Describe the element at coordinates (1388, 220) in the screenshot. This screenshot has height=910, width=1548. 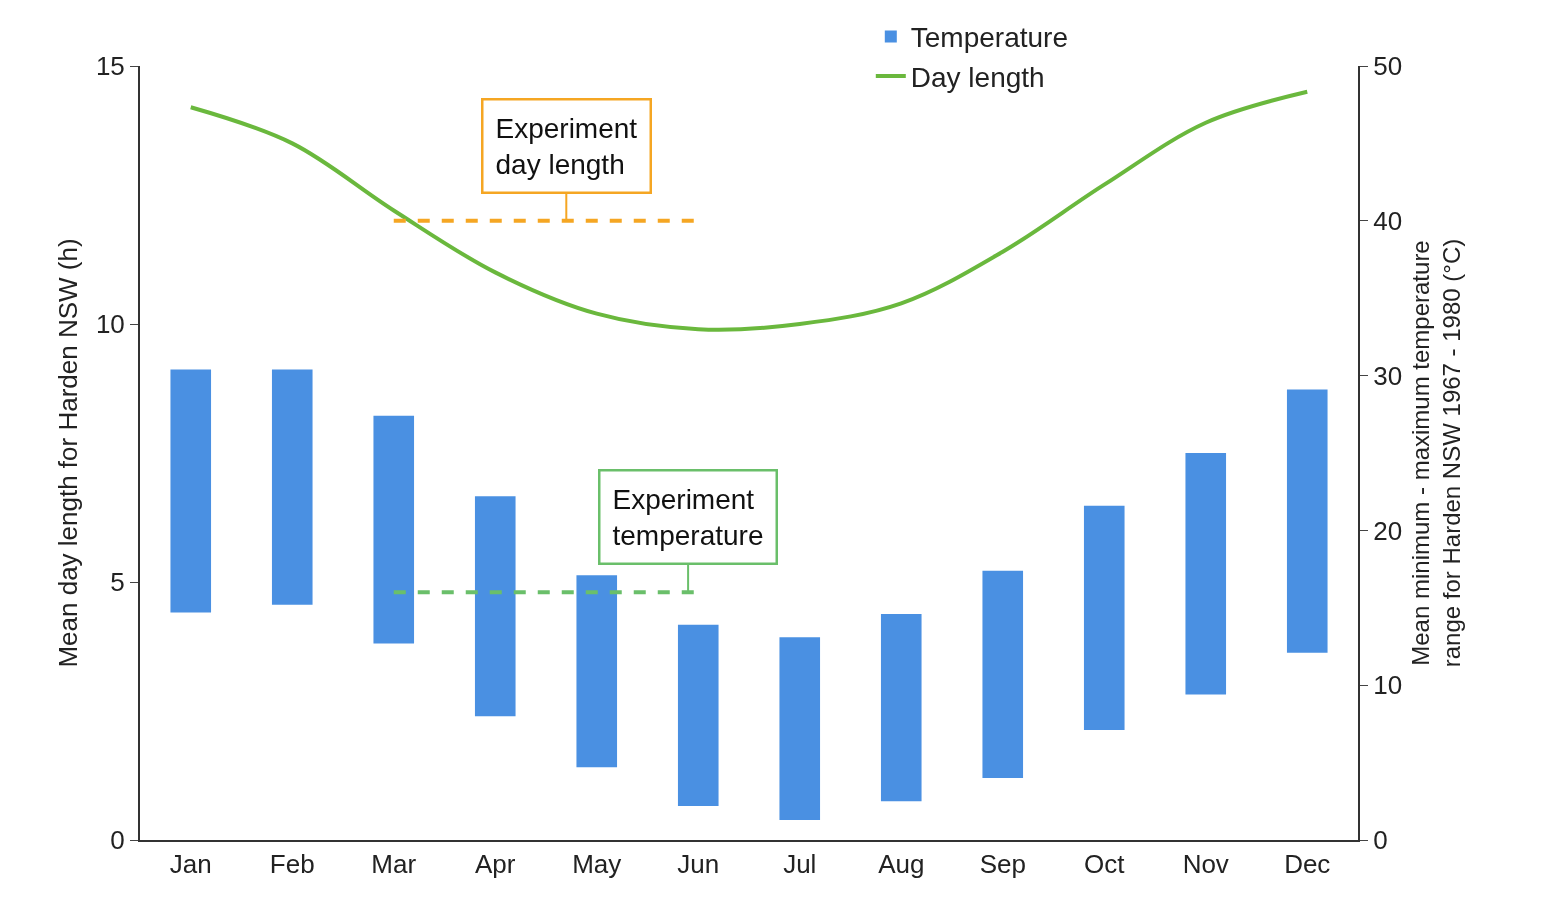
I see `y2-tick-label: 40` at that location.